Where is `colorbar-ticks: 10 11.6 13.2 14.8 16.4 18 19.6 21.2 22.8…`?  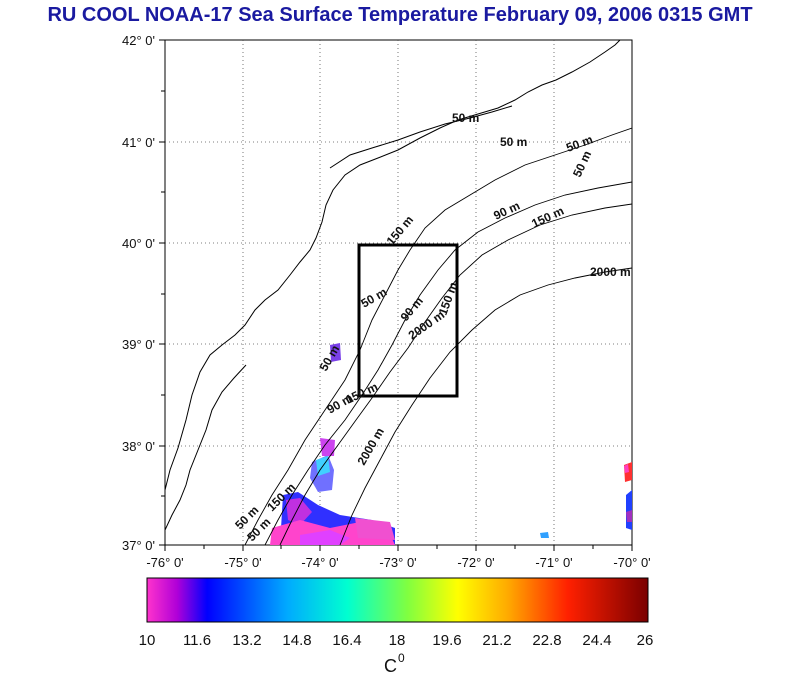 colorbar-ticks: 10 11.6 13.2 14.8 16.4 18 19.6 21.2 22.8… is located at coordinates (396, 640).